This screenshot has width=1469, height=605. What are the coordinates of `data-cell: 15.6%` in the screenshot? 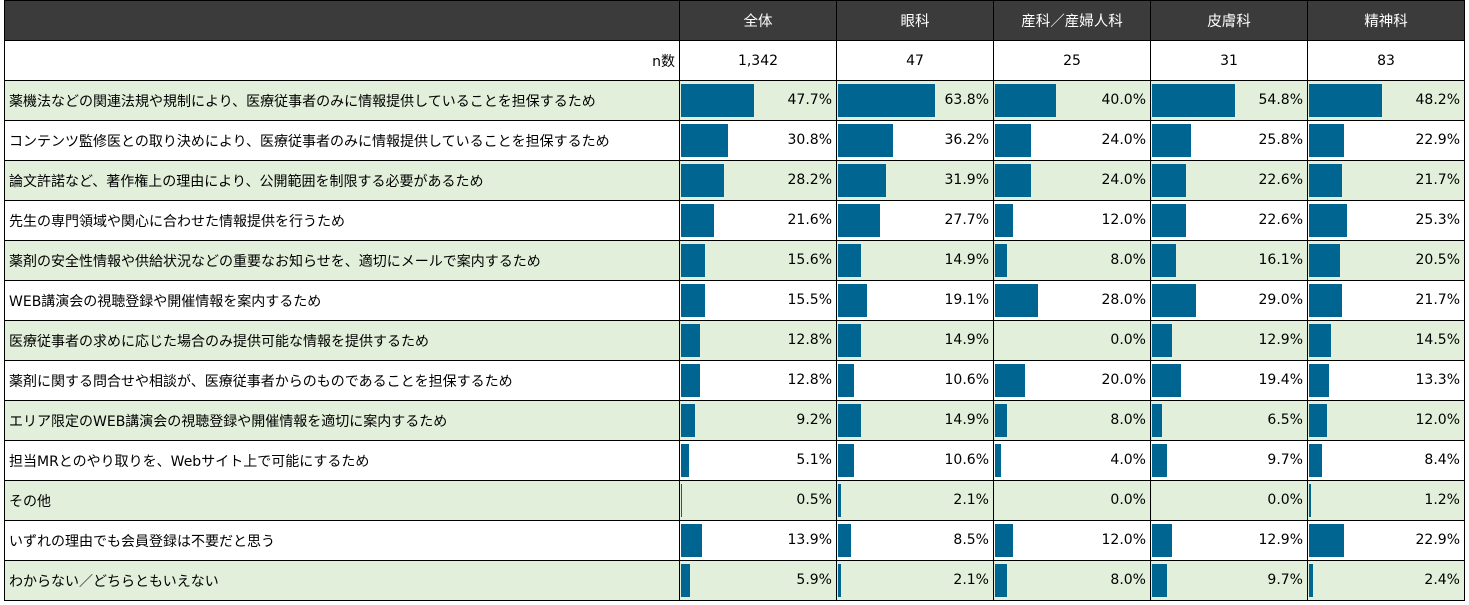 It's located at (758, 260).